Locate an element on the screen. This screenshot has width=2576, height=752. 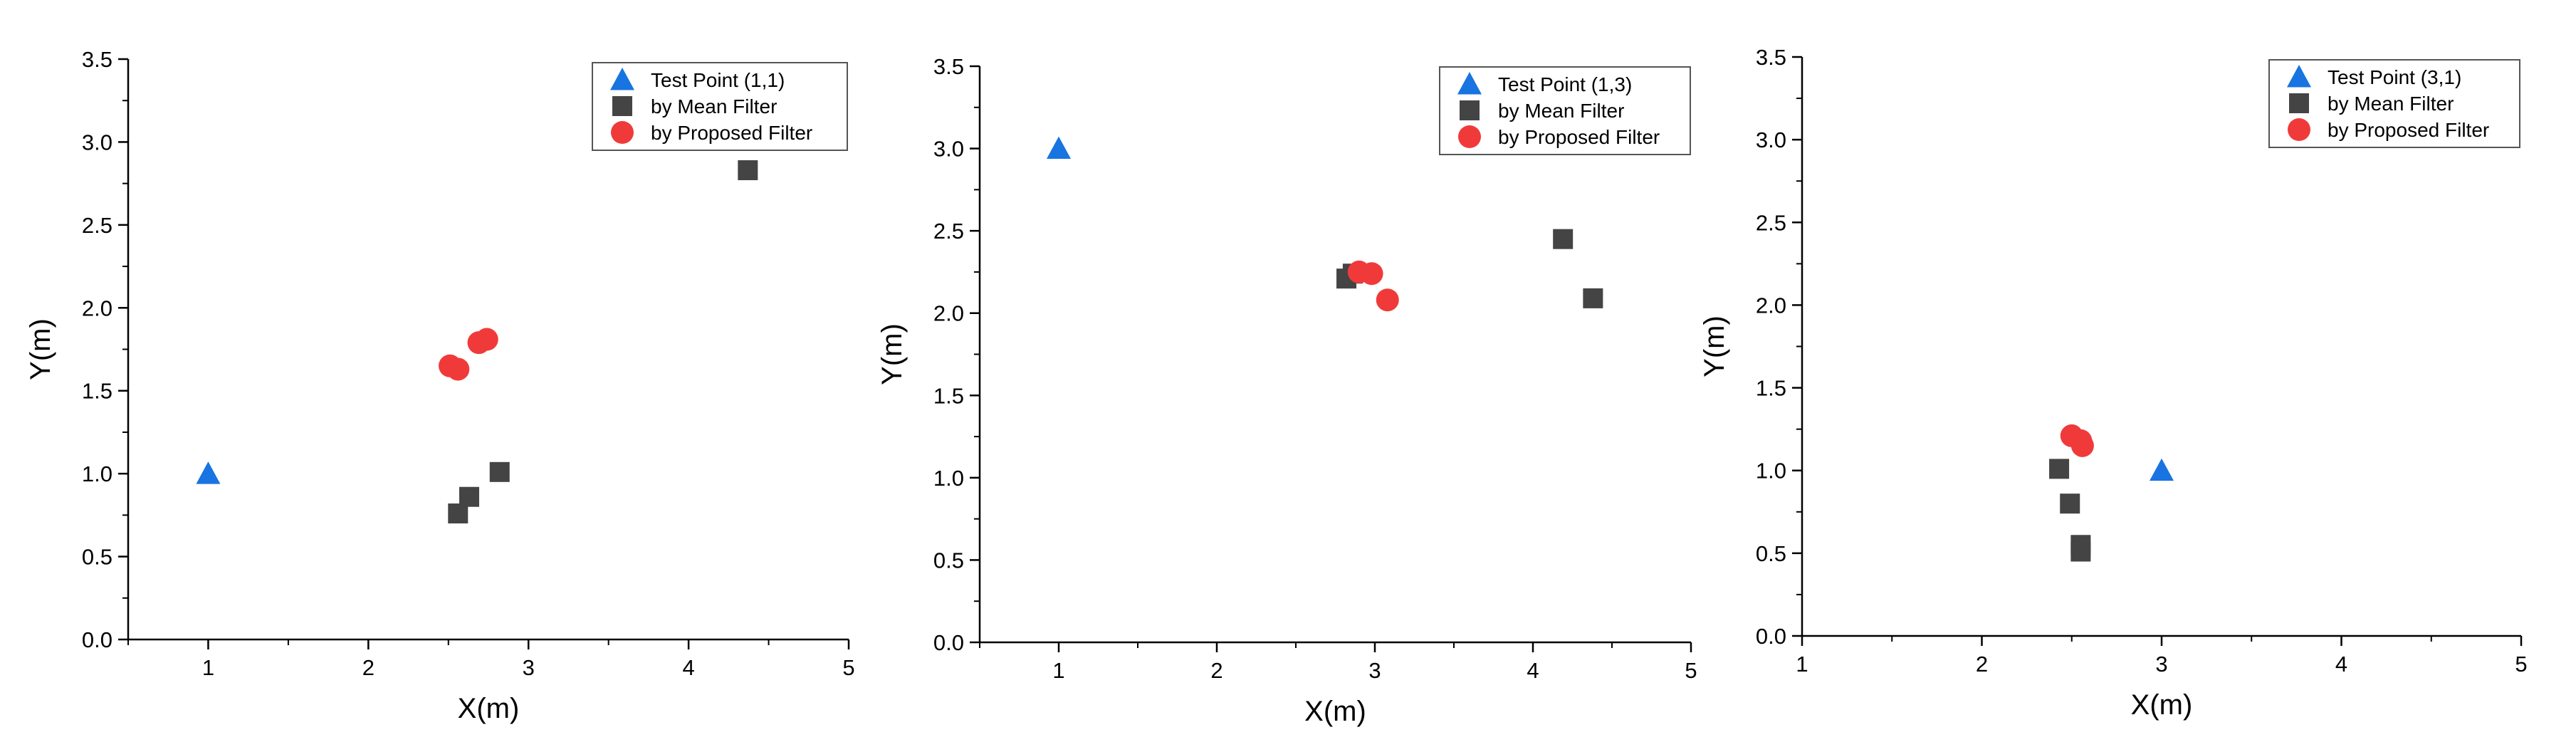
legend-label: Test Point (1,1) is located at coordinates (718, 80).